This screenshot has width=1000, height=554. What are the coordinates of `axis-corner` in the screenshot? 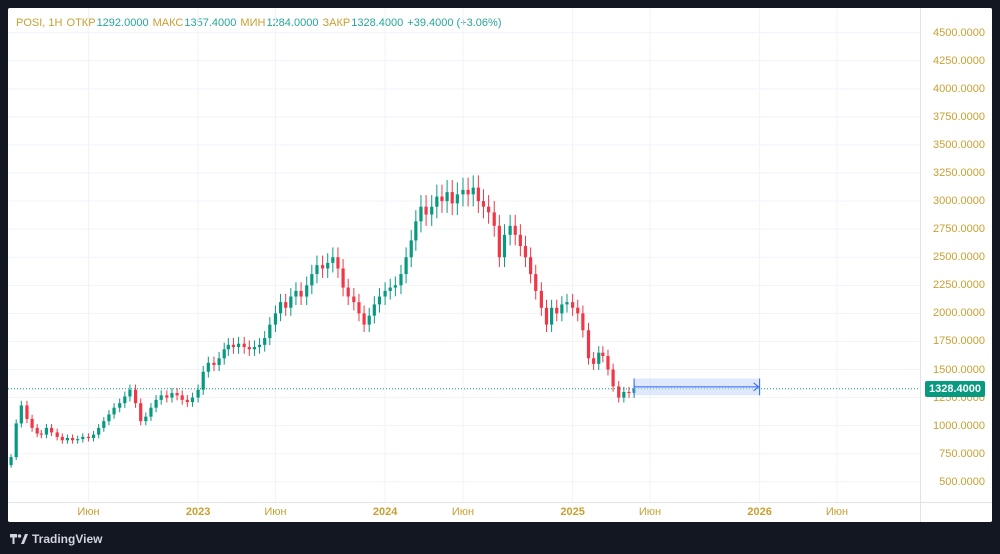 It's located at (956, 512).